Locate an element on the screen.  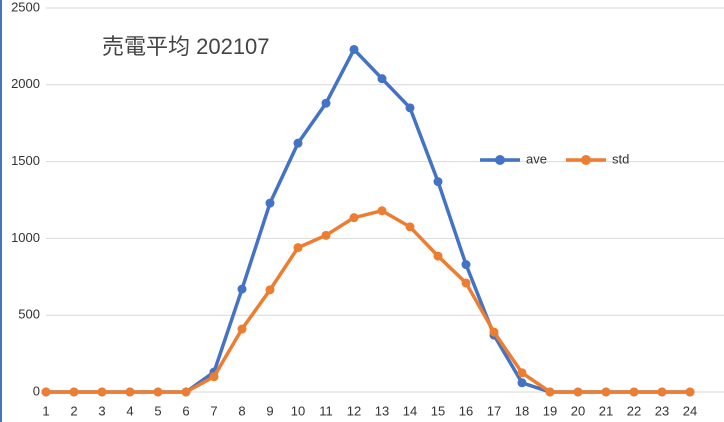
x-tick-label: 12 is located at coordinates (354, 410).